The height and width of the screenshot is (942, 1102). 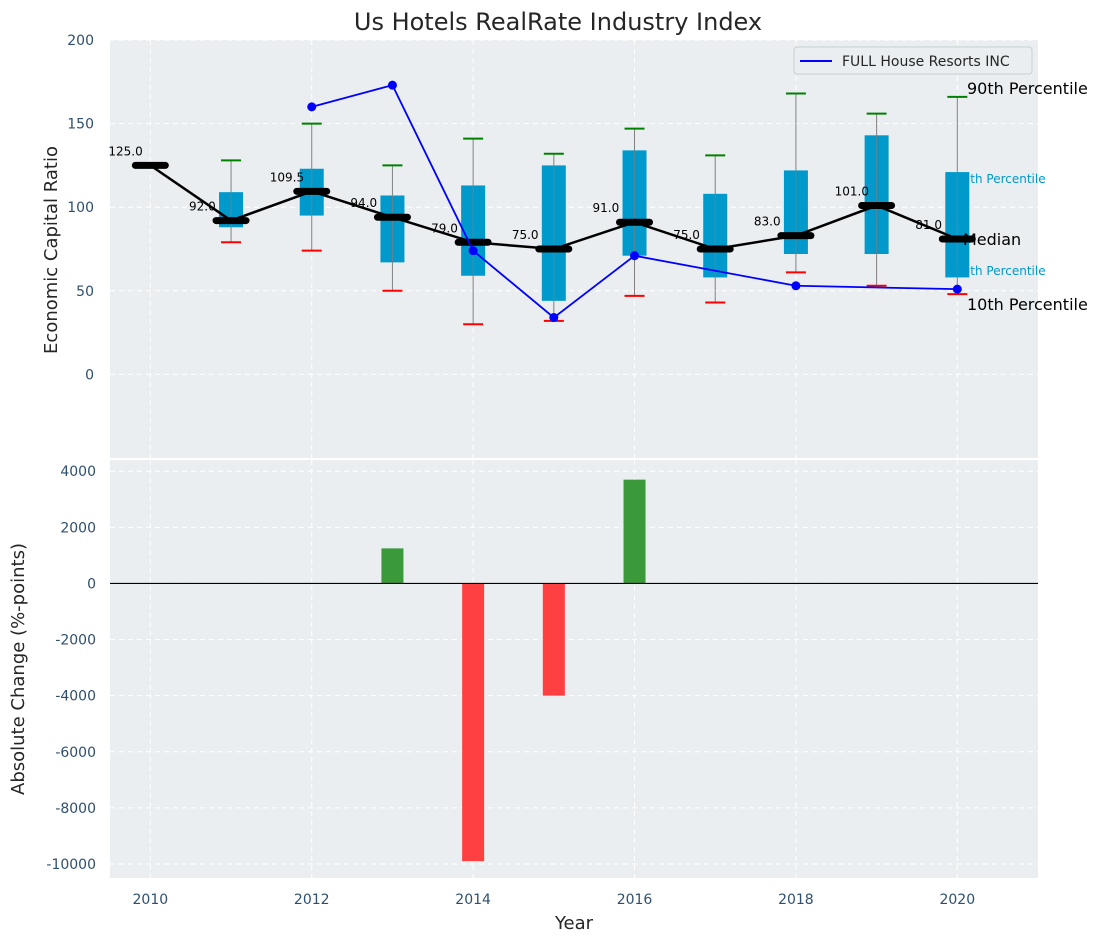 I want to click on median-value-label: 101.0, so click(x=852, y=192).